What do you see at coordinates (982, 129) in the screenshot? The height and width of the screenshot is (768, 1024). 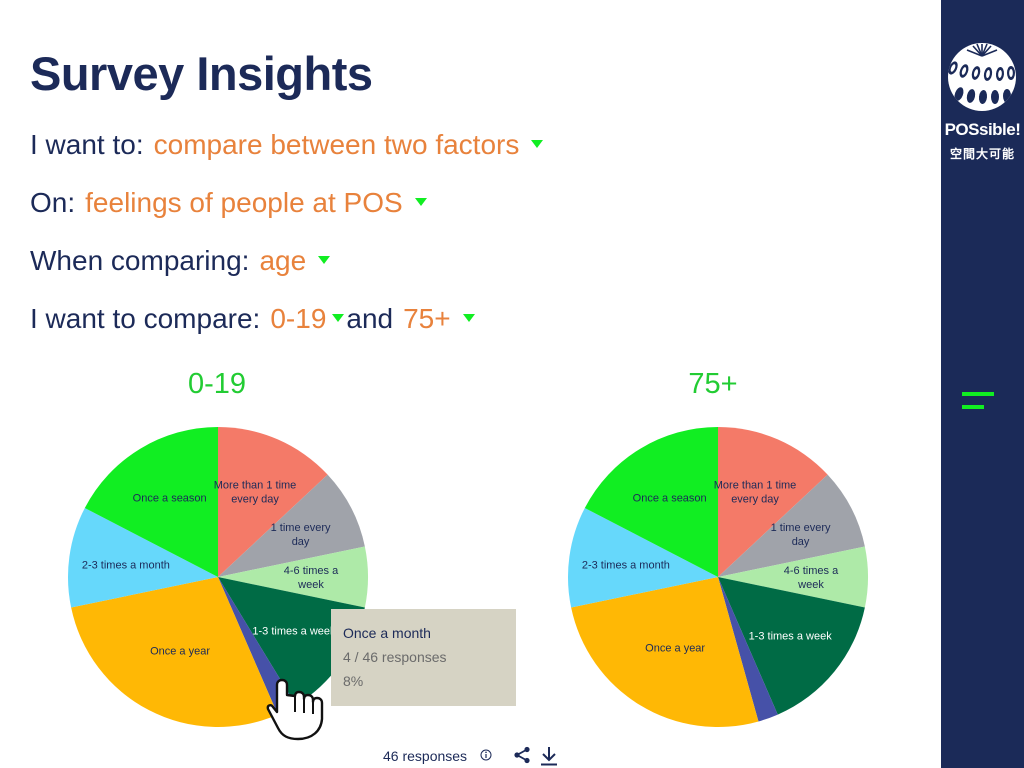 I see `brand-name: POSsible!` at bounding box center [982, 129].